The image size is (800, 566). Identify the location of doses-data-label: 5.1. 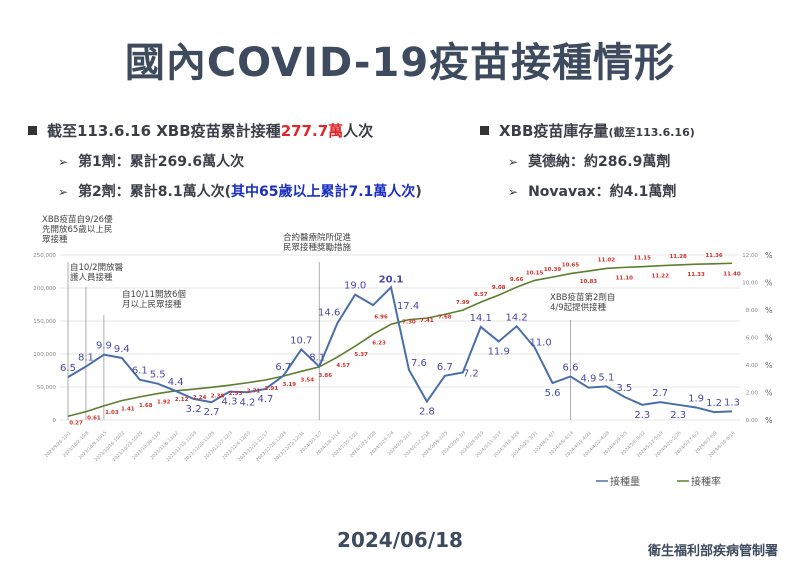
(606, 377).